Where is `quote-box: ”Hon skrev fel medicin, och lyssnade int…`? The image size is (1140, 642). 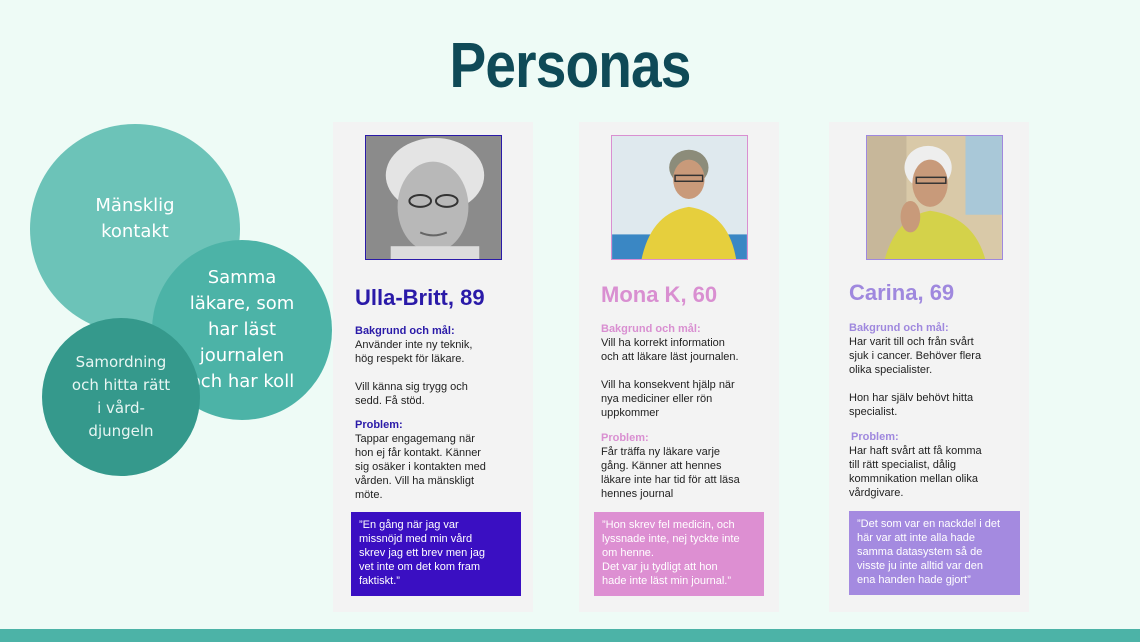
quote-box: ”Hon skrev fel medicin, och lyssnade int… is located at coordinates (679, 554).